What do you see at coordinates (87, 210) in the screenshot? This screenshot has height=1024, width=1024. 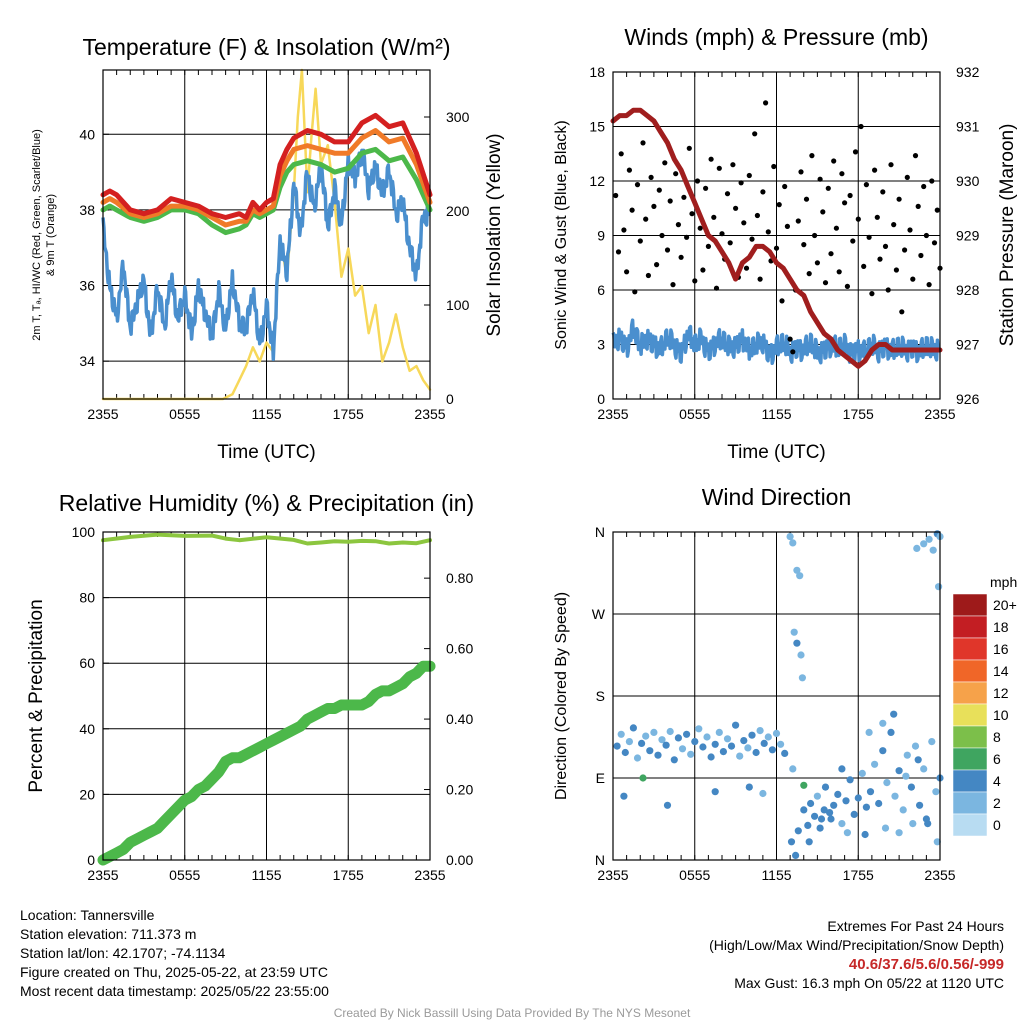 I see `temperature-left-ytick-label: 38` at bounding box center [87, 210].